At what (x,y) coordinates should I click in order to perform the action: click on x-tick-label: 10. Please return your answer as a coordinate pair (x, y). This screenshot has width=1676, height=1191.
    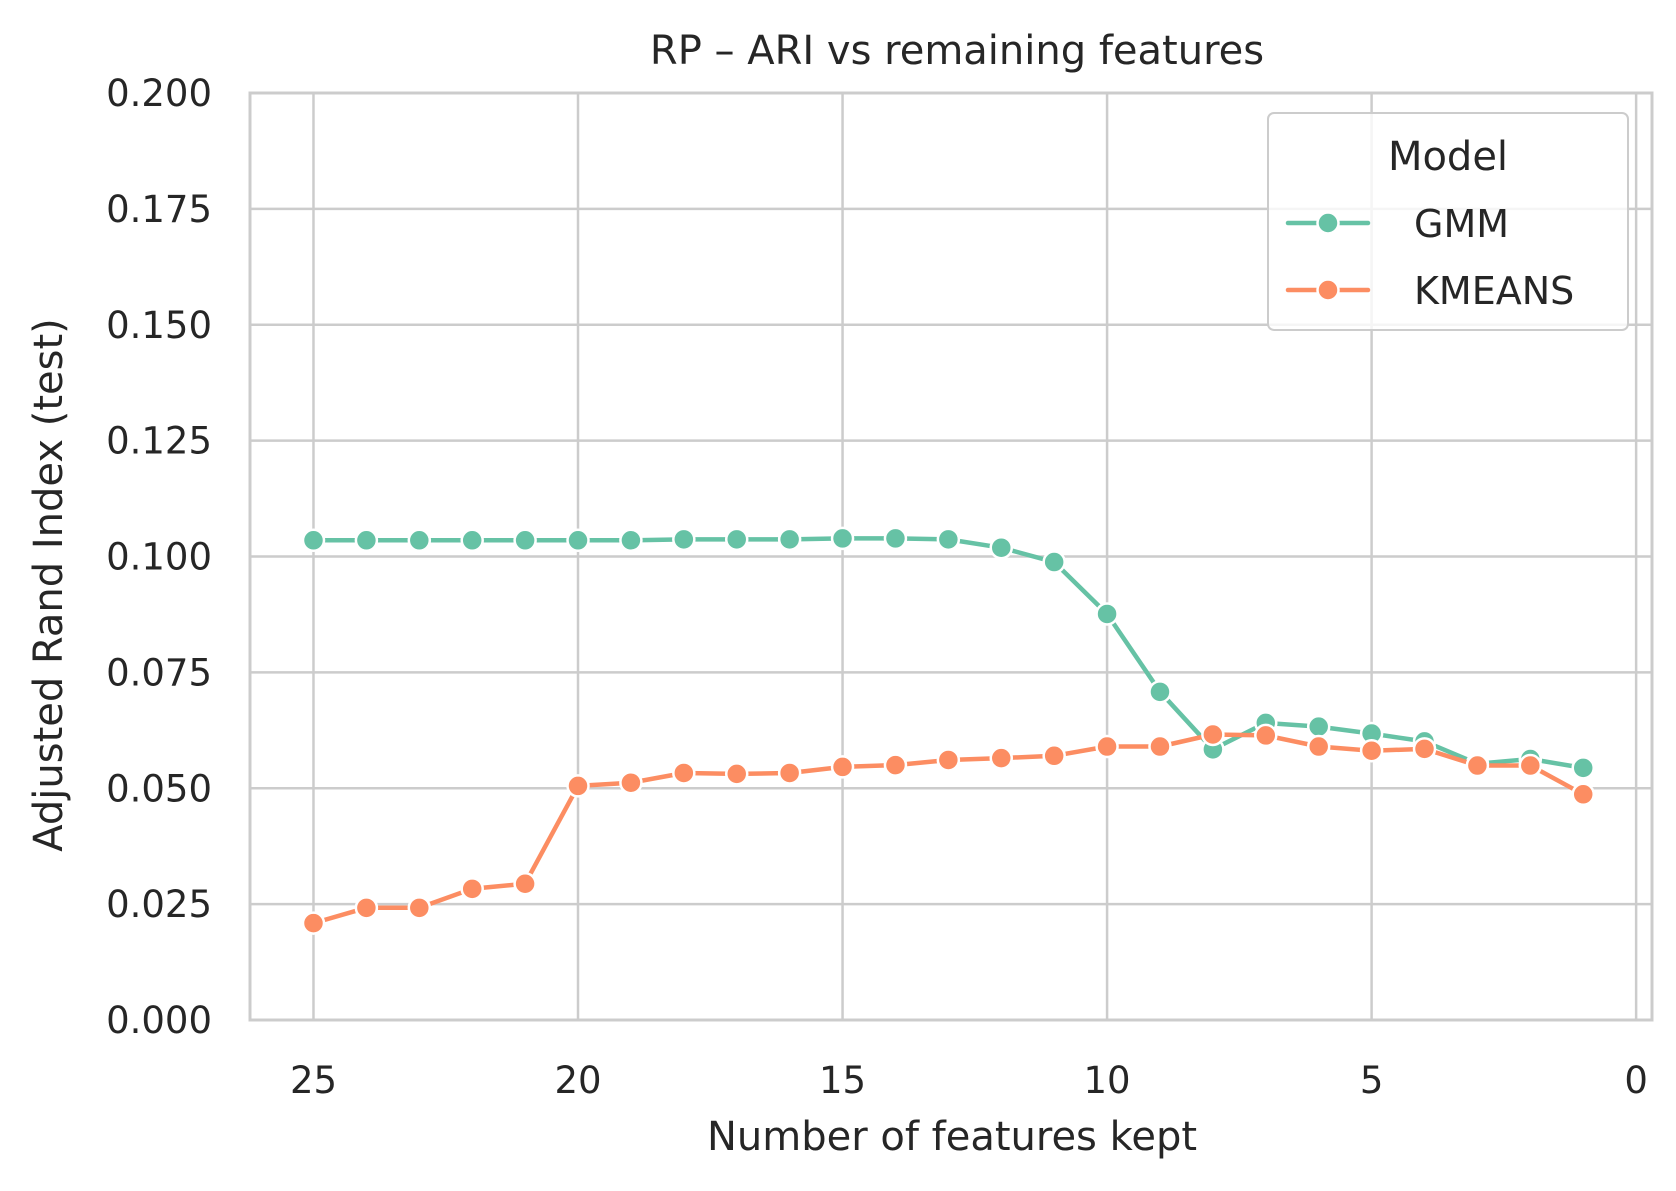
    Looking at the image, I should click on (1107, 1080).